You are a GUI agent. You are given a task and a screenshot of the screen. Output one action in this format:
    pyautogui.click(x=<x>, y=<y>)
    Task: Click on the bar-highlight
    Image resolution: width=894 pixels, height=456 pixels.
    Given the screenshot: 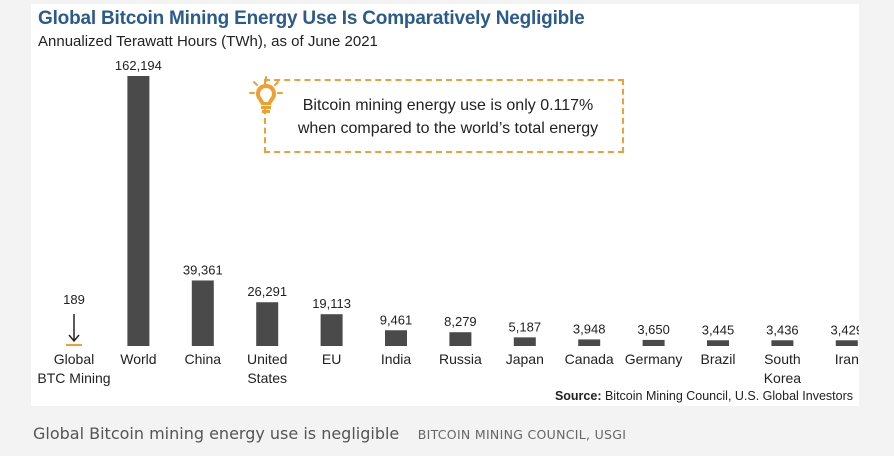 What is the action you would take?
    pyautogui.click(x=74, y=345)
    